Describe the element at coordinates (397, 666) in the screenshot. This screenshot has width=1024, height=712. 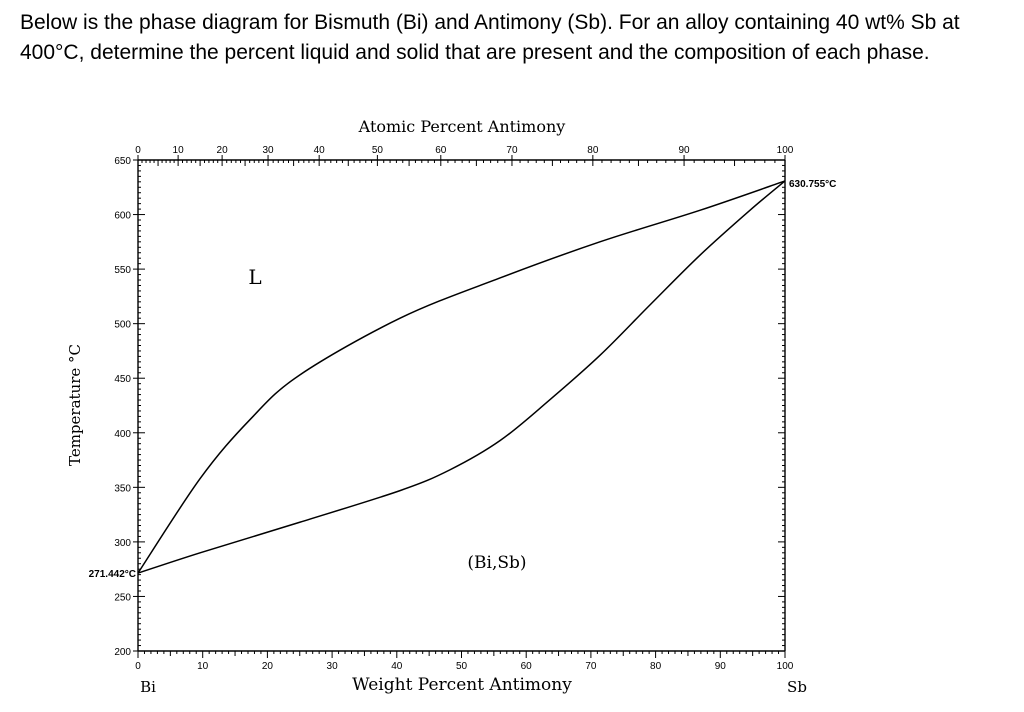
I see `x-tick-label: 40` at that location.